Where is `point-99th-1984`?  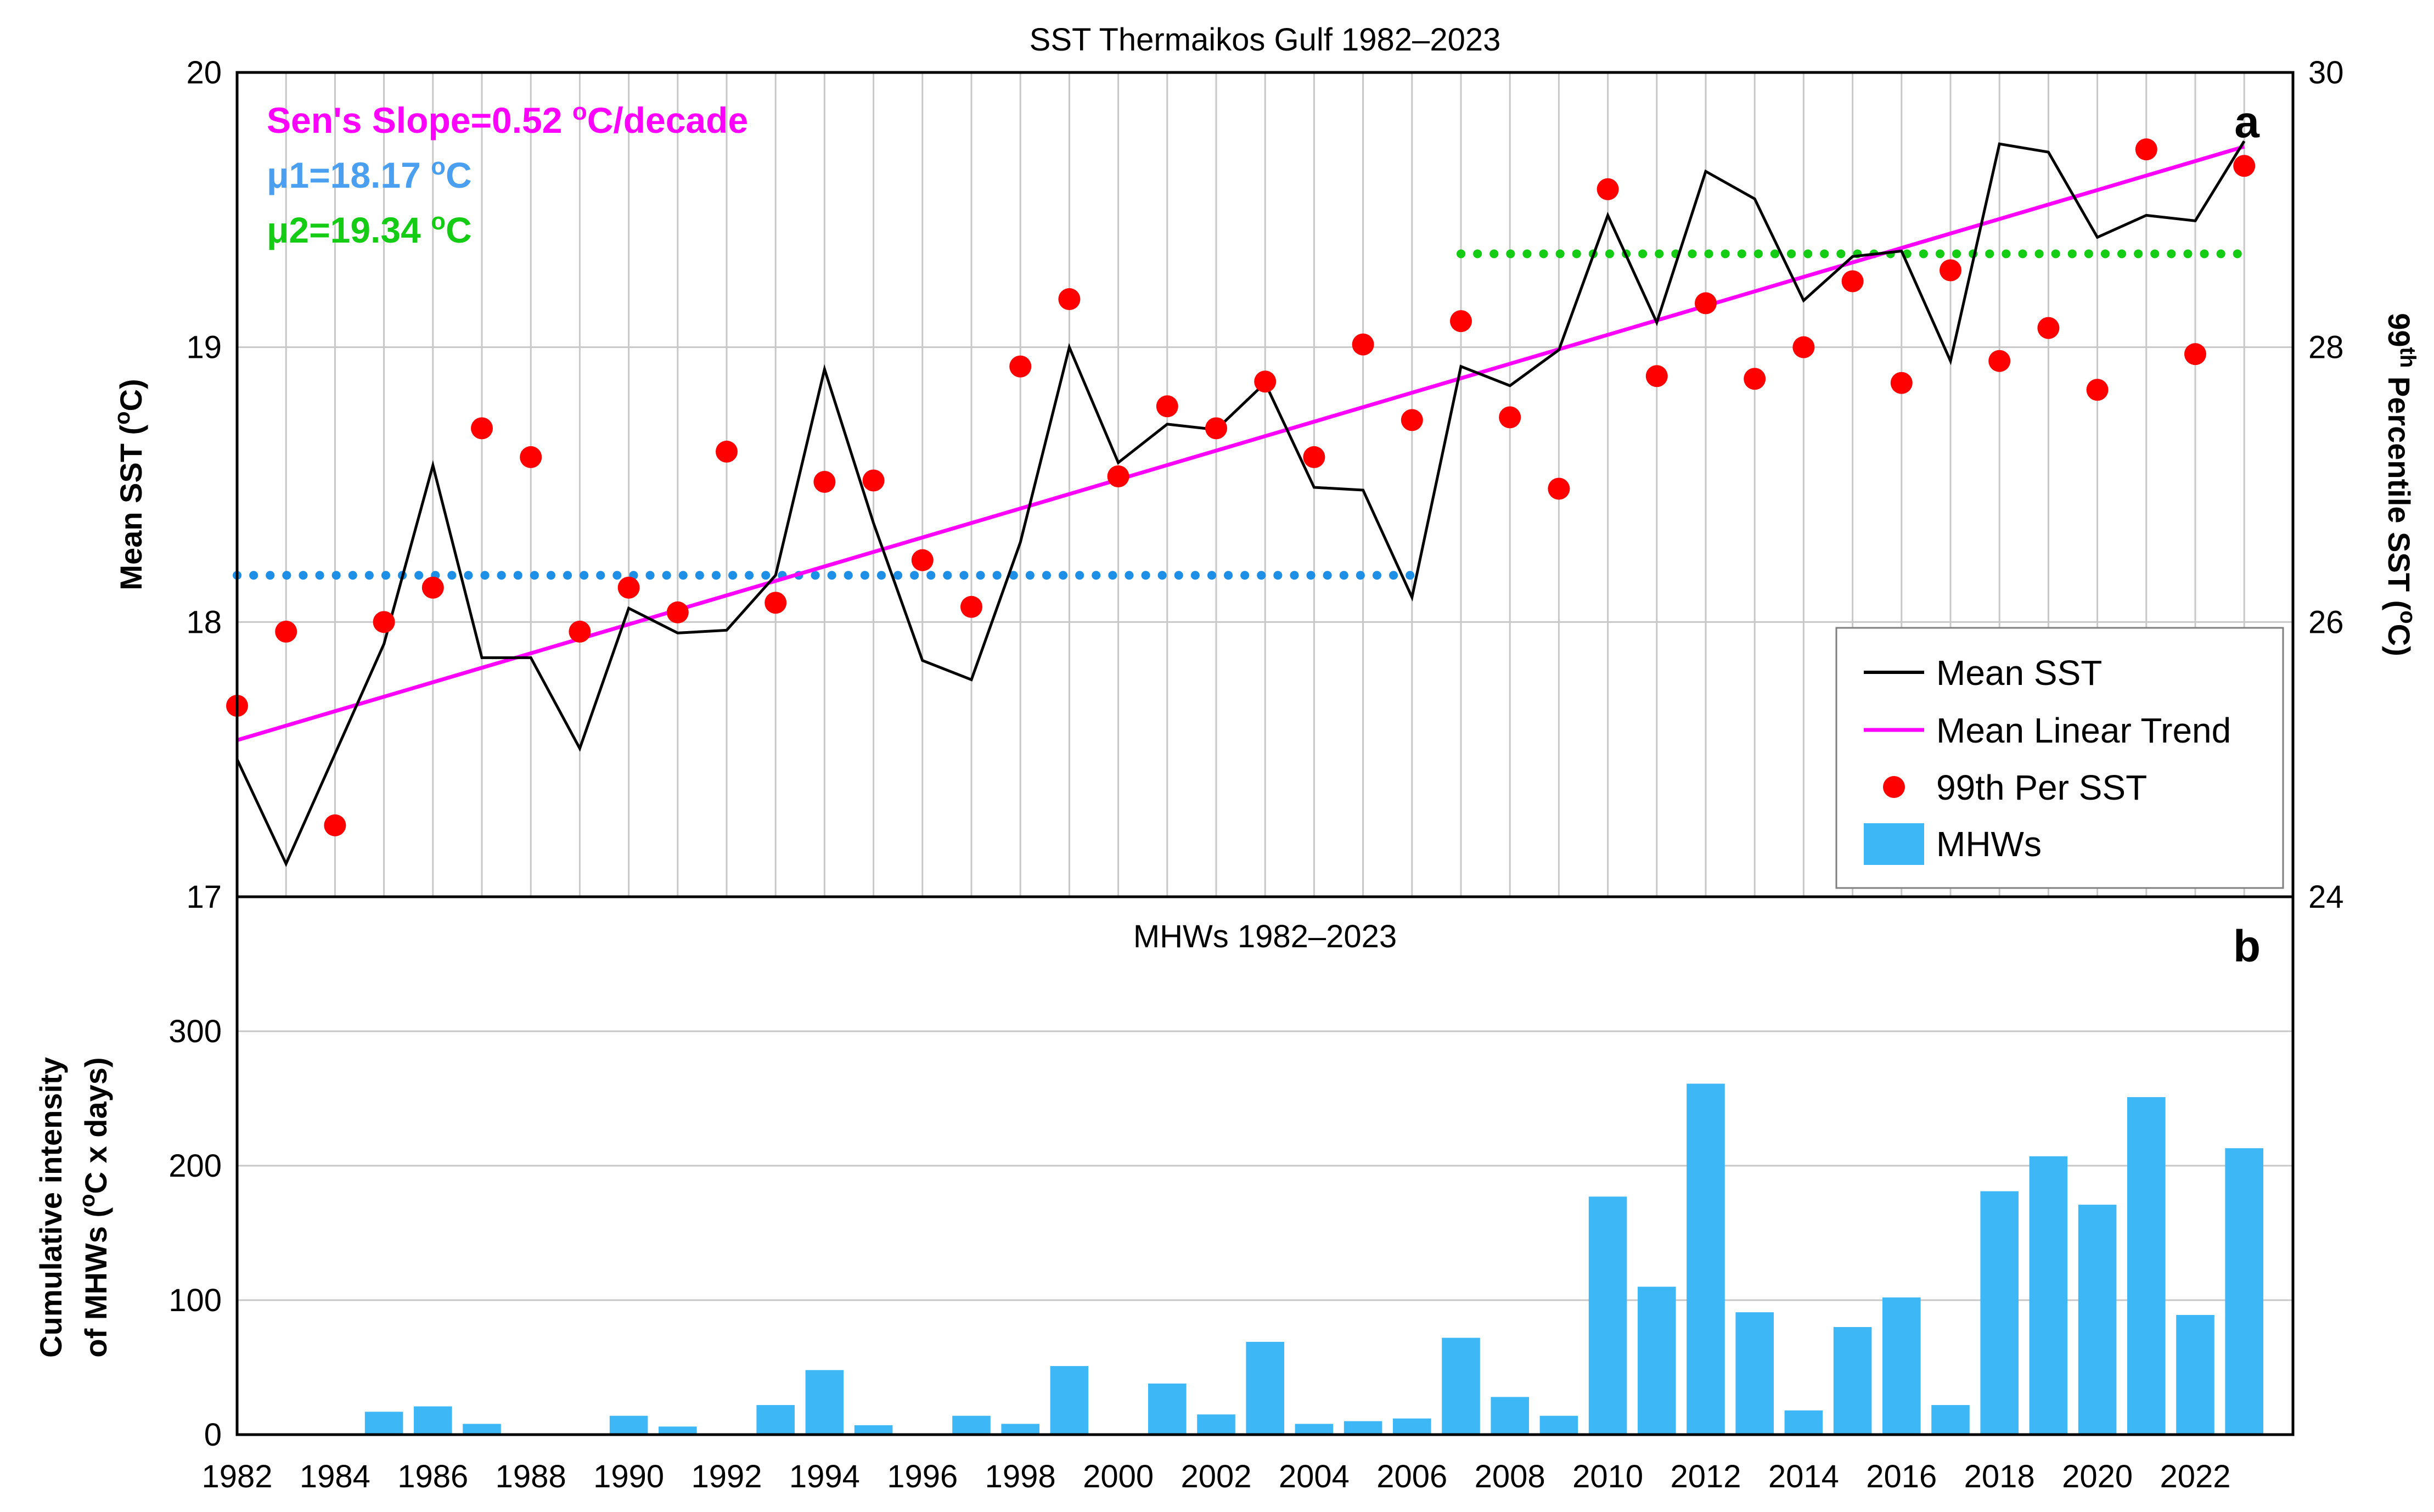
point-99th-1984 is located at coordinates (335, 825).